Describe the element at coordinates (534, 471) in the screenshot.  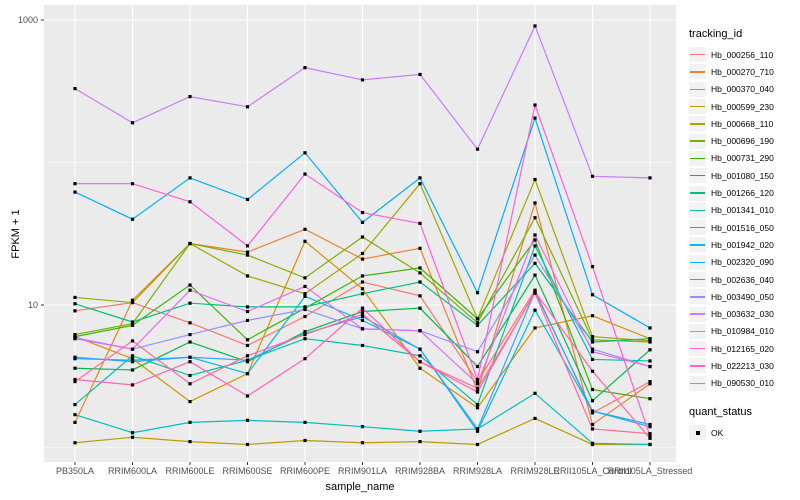
I see `x-tick-label: RRIM928LE` at that location.